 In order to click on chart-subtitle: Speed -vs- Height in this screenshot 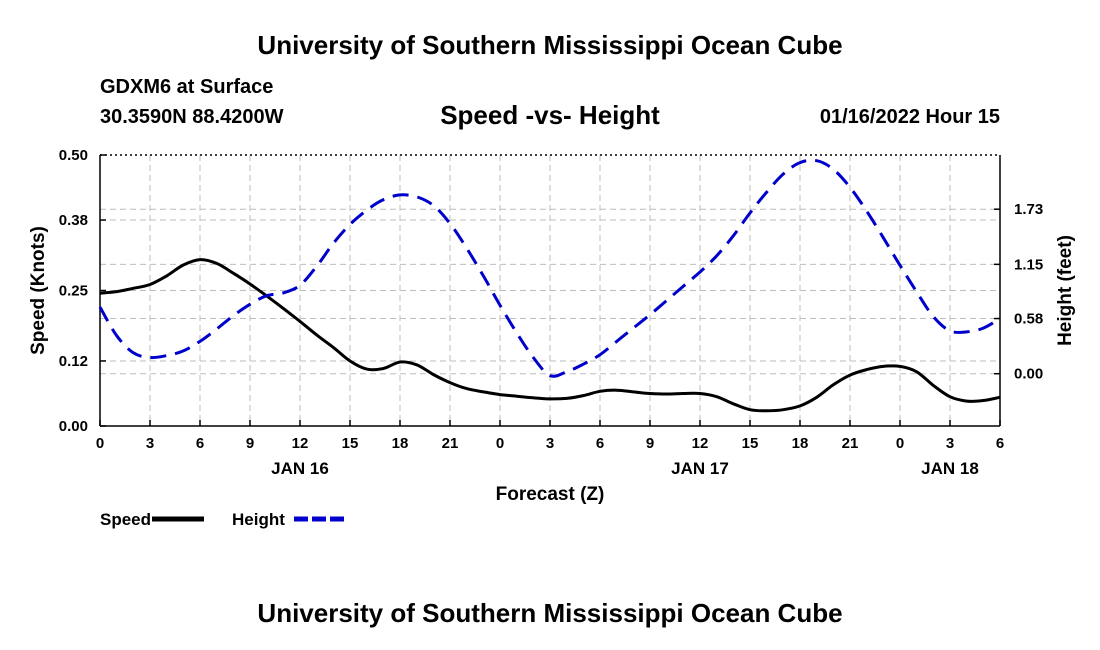, I will do `click(550, 115)`.